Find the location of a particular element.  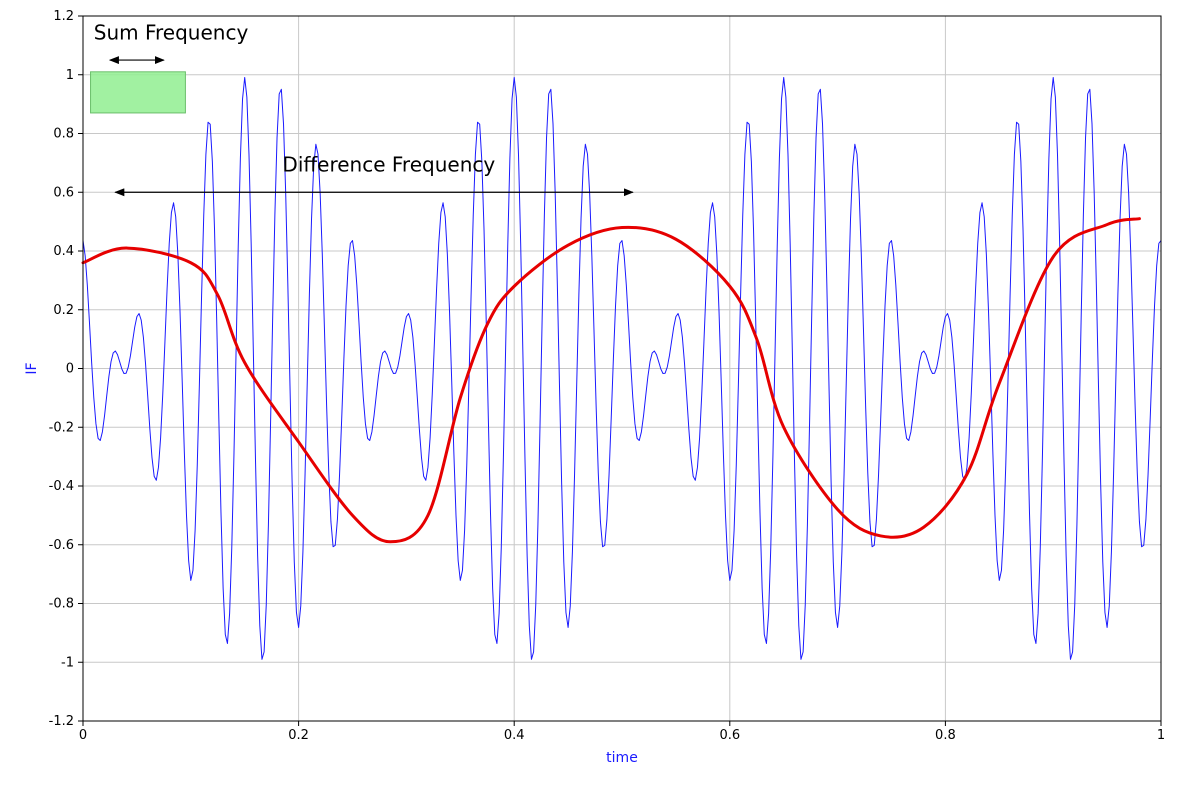

y-tick-label: 0.6 is located at coordinates (63, 192).